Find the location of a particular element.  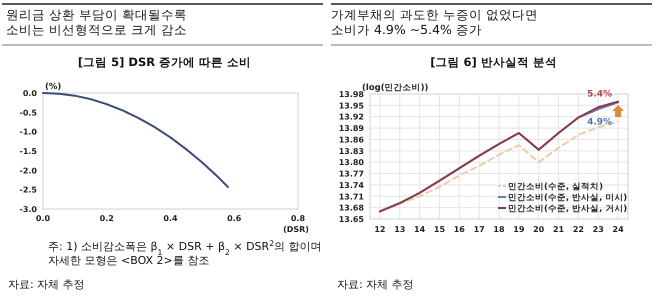

chart-title: [그림 6] 반사실적 분석 is located at coordinates (493, 62).